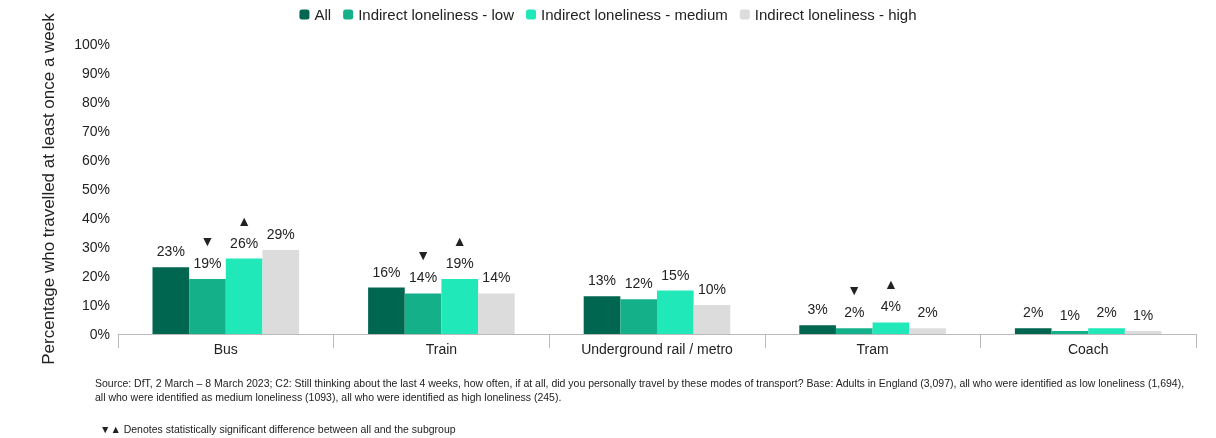 This screenshot has height=438, width=1216. I want to click on y-tick-label: 90%, so click(95, 73).